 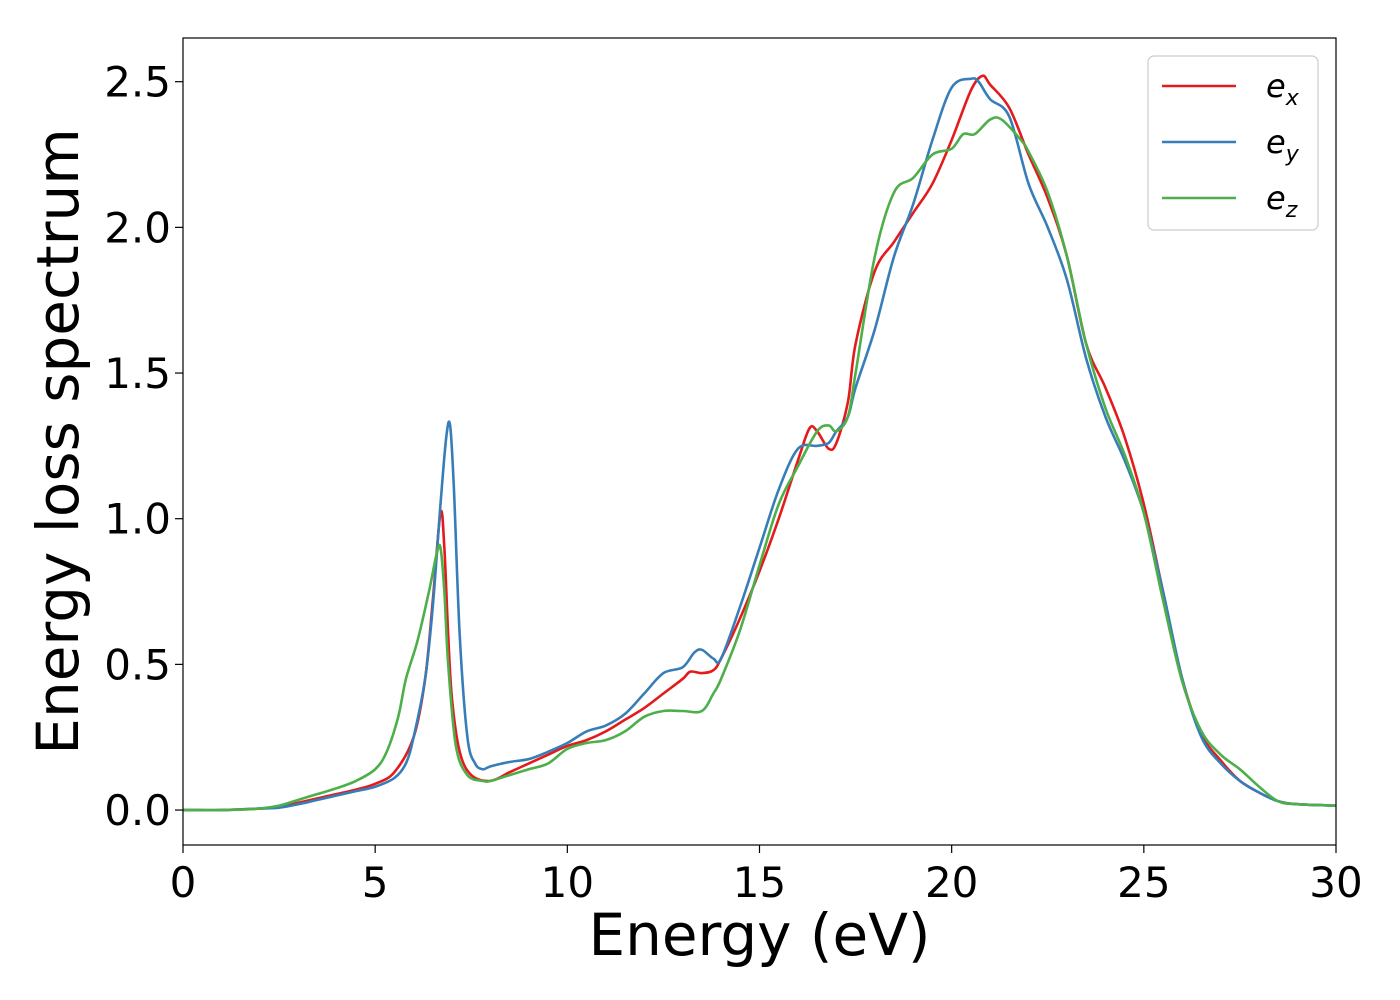 I want to click on legend-label-z: ez, so click(x=1282, y=201).